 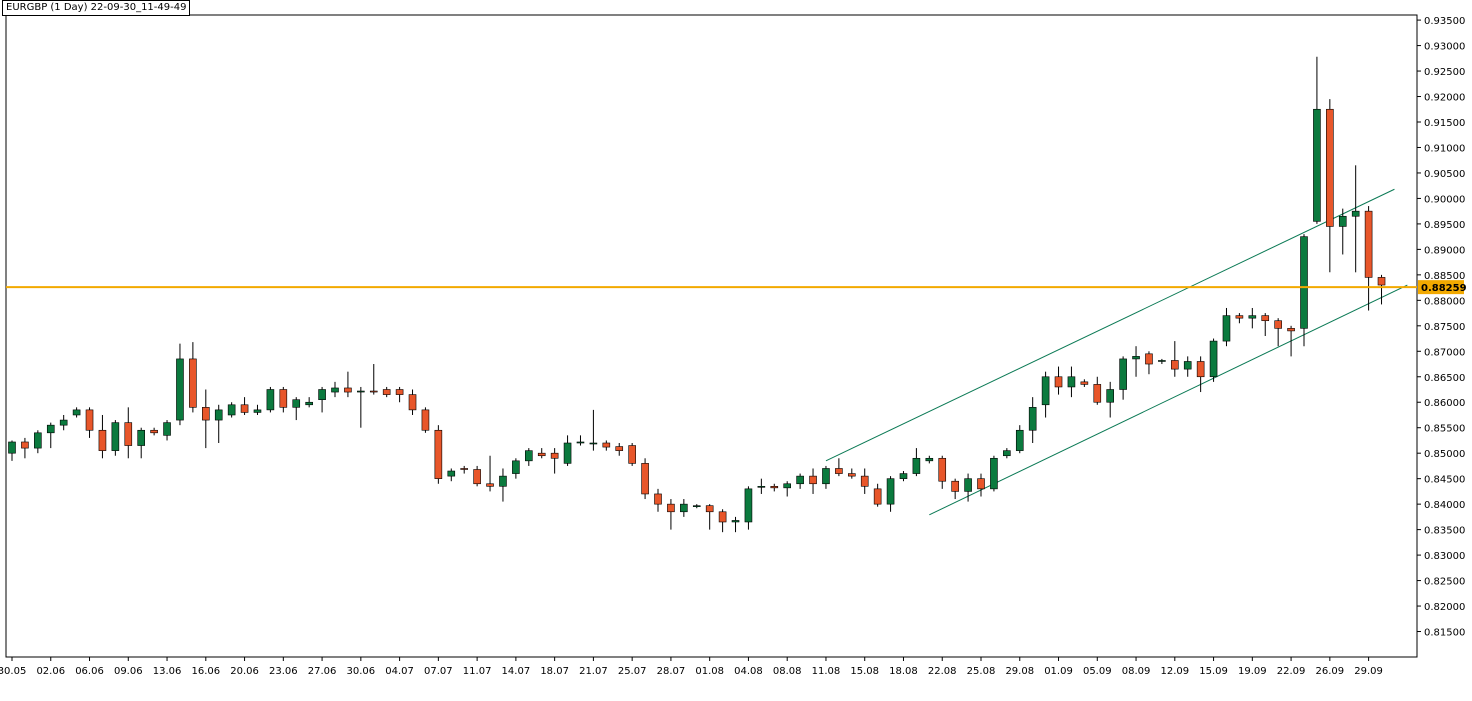 I want to click on x-tick-label: 25.08, so click(x=981, y=671).